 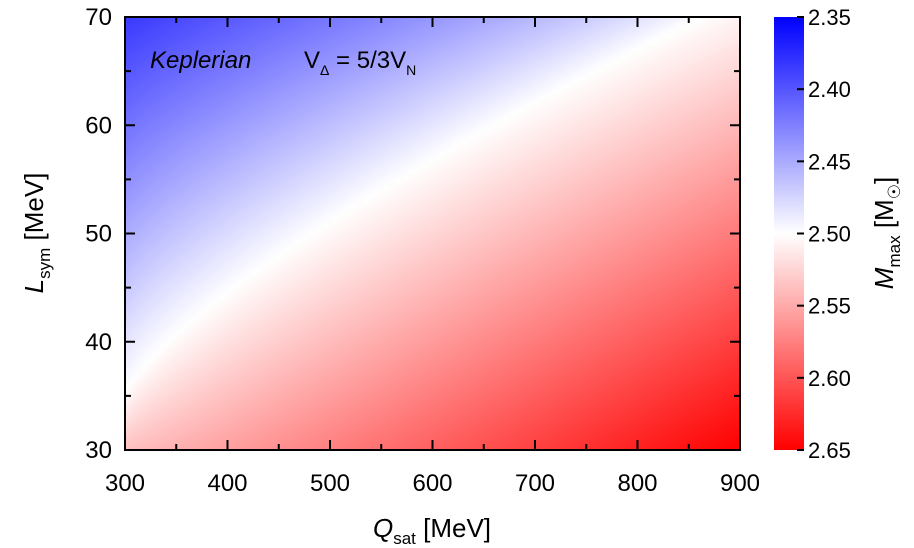 I want to click on x-tick-label: 400, so click(x=227, y=483).